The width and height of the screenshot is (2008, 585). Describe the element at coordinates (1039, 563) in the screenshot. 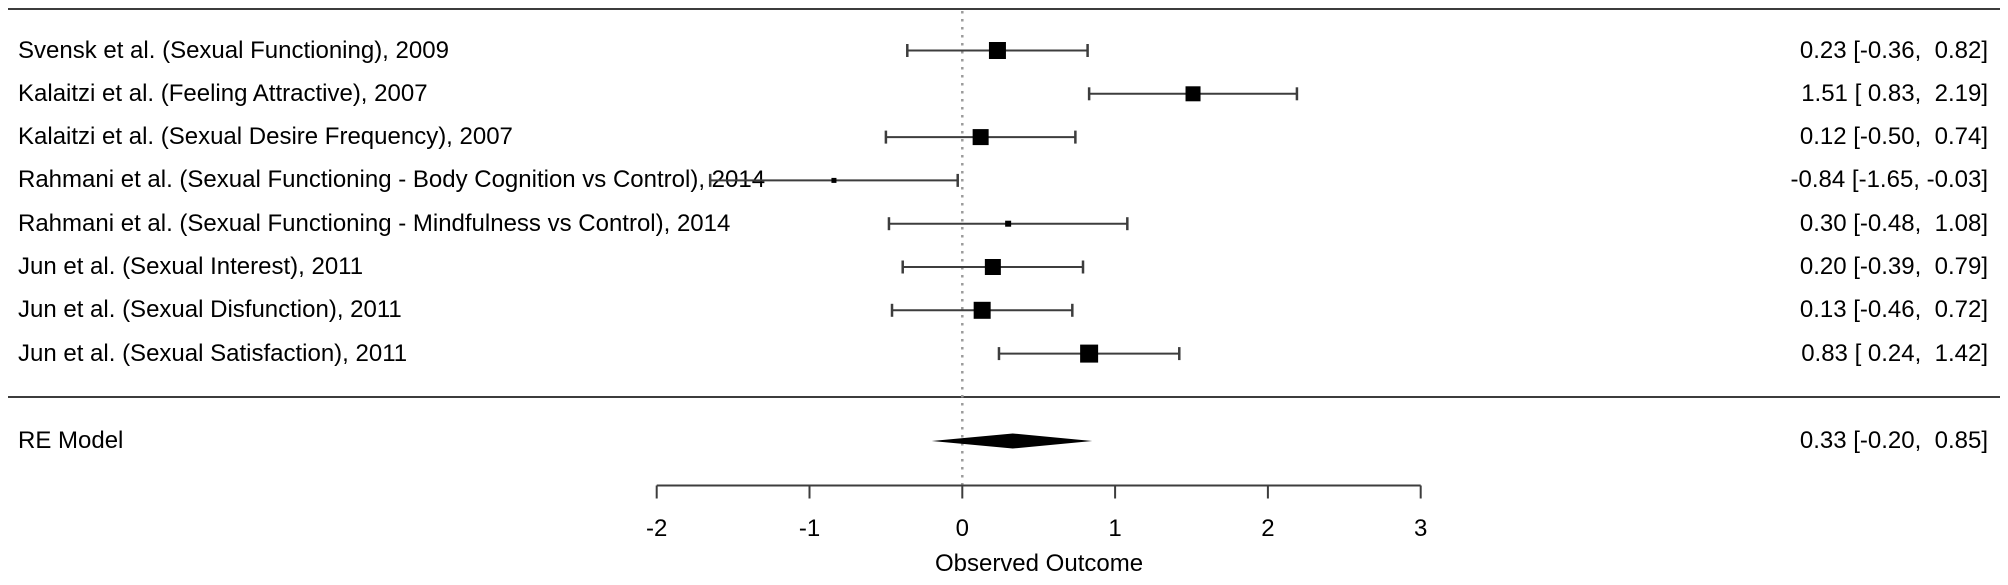

I see `x-axis-title: Observed Outcome` at that location.